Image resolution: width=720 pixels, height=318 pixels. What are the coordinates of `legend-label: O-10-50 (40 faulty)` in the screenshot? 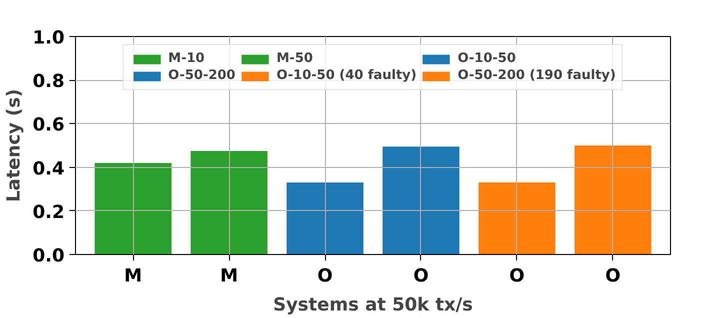 It's located at (346, 75).